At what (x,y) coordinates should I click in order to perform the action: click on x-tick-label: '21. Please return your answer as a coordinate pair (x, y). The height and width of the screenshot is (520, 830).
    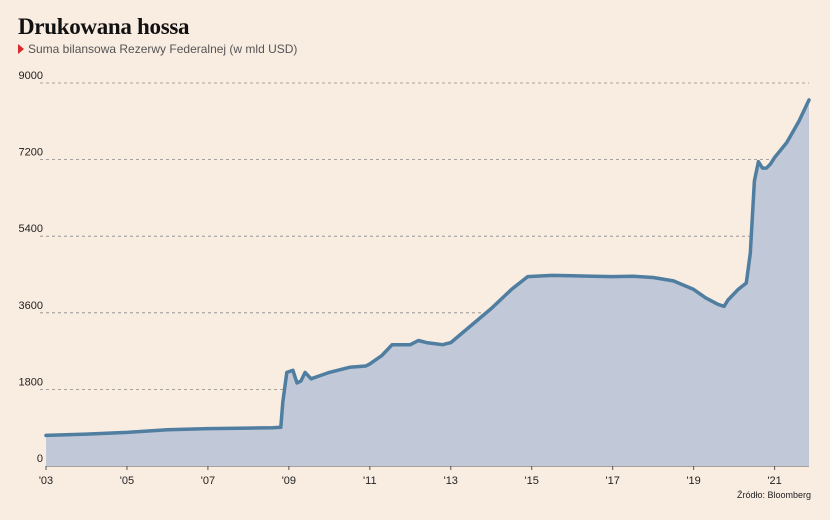
    Looking at the image, I should click on (774, 481).